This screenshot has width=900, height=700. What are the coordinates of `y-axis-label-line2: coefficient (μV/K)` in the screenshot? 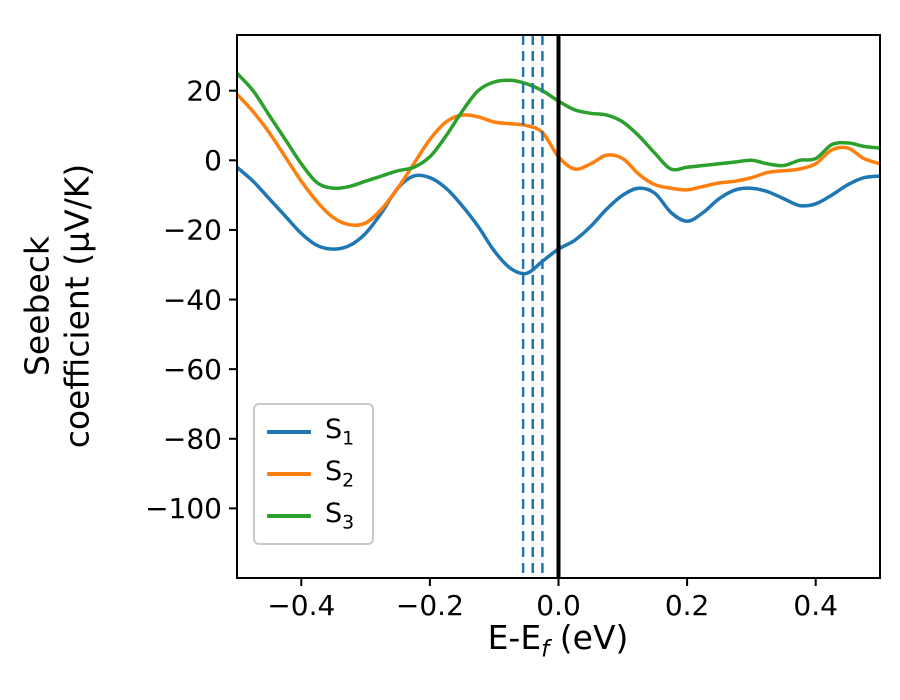 It's located at (76, 306).